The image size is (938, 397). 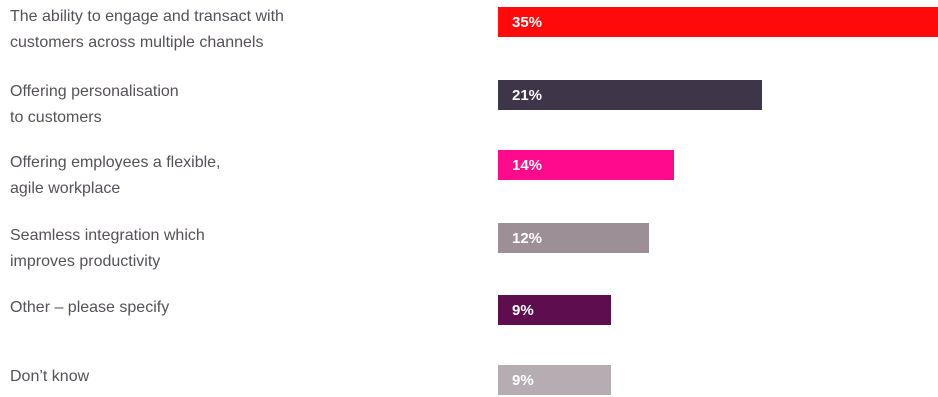 What do you see at coordinates (56, 117) in the screenshot?
I see `category-label-line: to customers` at bounding box center [56, 117].